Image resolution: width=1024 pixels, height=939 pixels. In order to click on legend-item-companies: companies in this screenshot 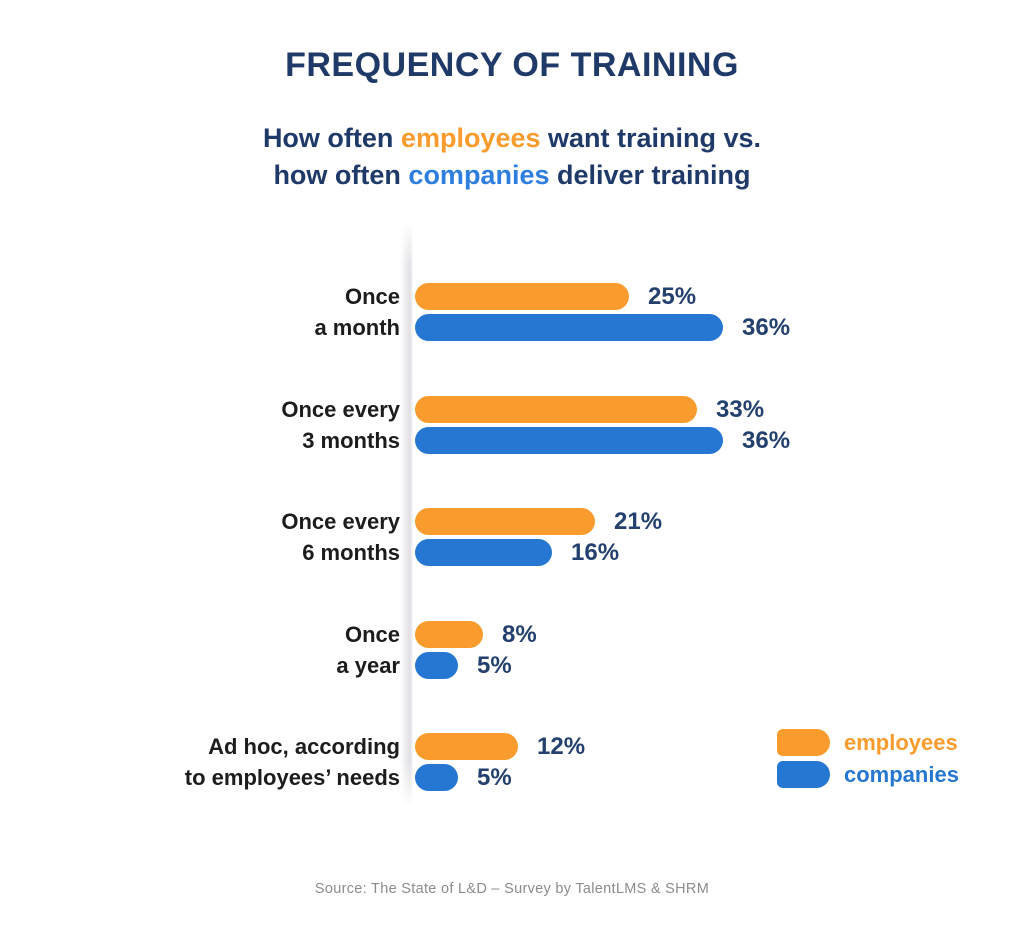, I will do `click(868, 774)`.